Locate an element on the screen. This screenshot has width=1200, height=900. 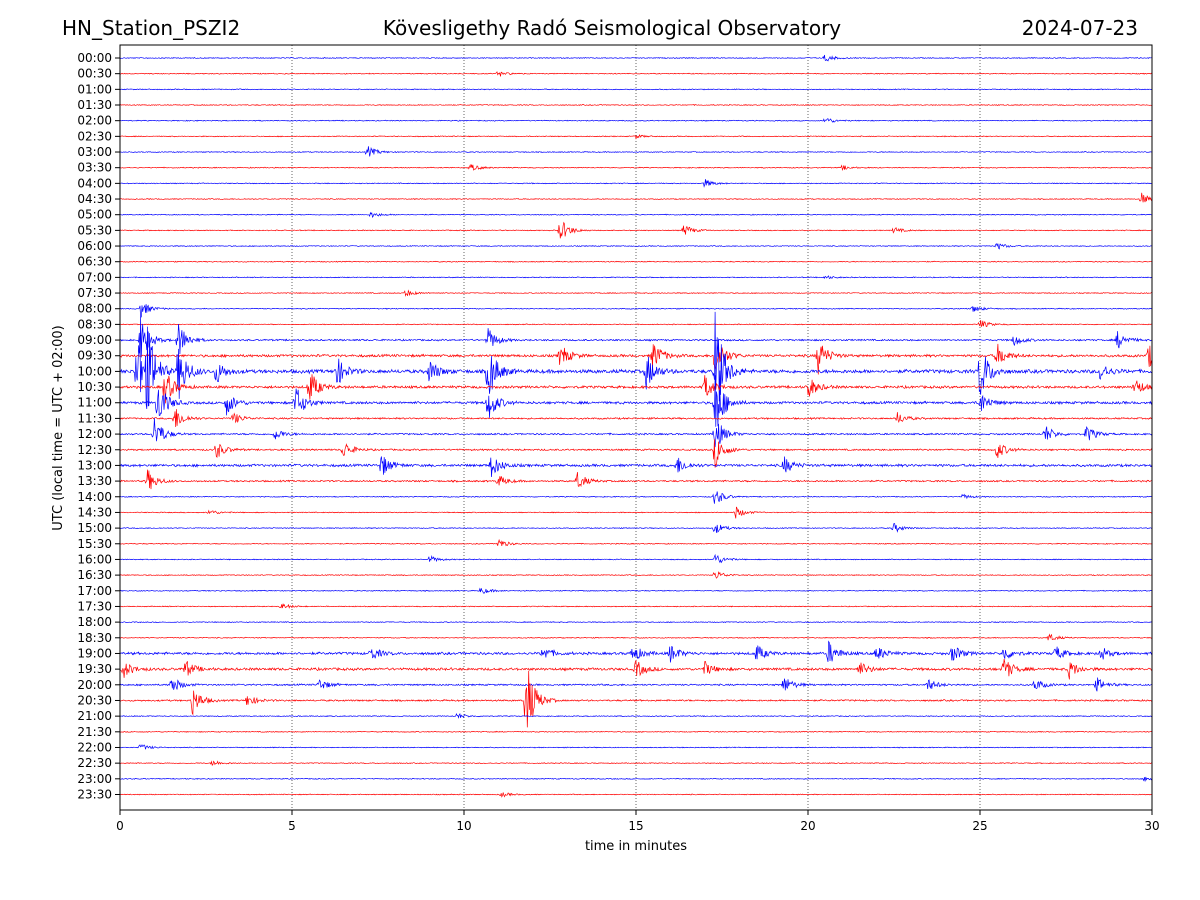
y-axis-label: UTC (local time = UTC + 02:00) is located at coordinates (58, 427).